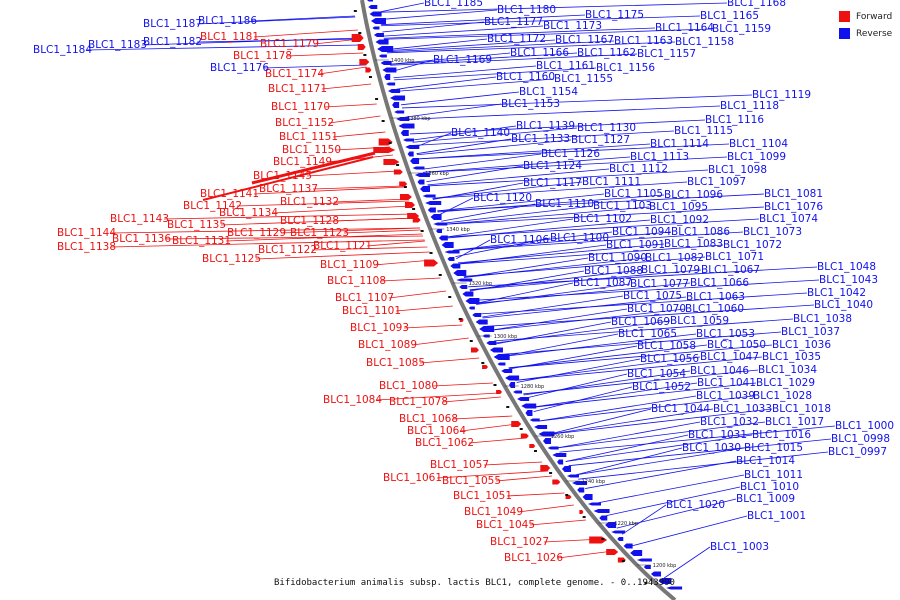 Image resolution: width=900 pixels, height=600 pixels. What do you see at coordinates (530, 104) in the screenshot?
I see `gene-label-blc1-1153: BLC1_1153` at bounding box center [530, 104].